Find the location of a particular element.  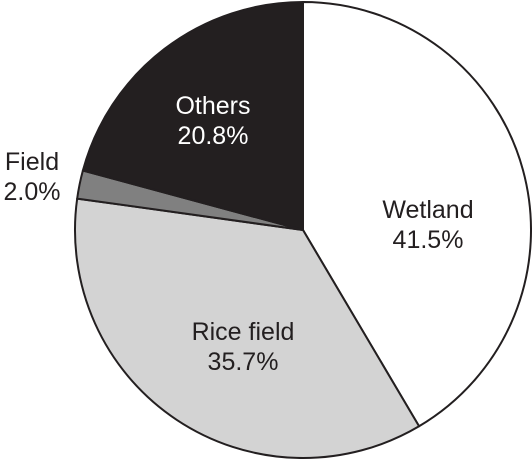

slice-label-wetland: Wetland is located at coordinates (427, 210).